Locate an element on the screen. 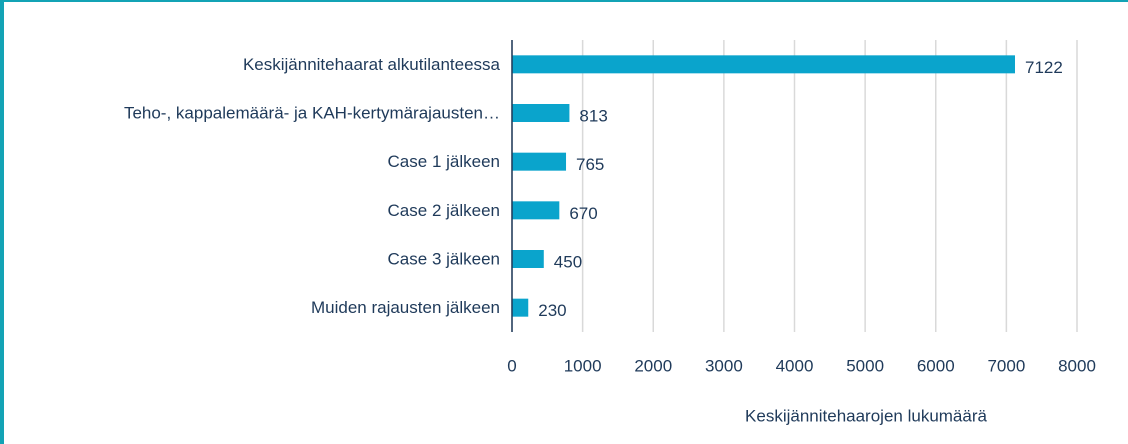 The width and height of the screenshot is (1128, 444). value-label: 230 is located at coordinates (552, 310).